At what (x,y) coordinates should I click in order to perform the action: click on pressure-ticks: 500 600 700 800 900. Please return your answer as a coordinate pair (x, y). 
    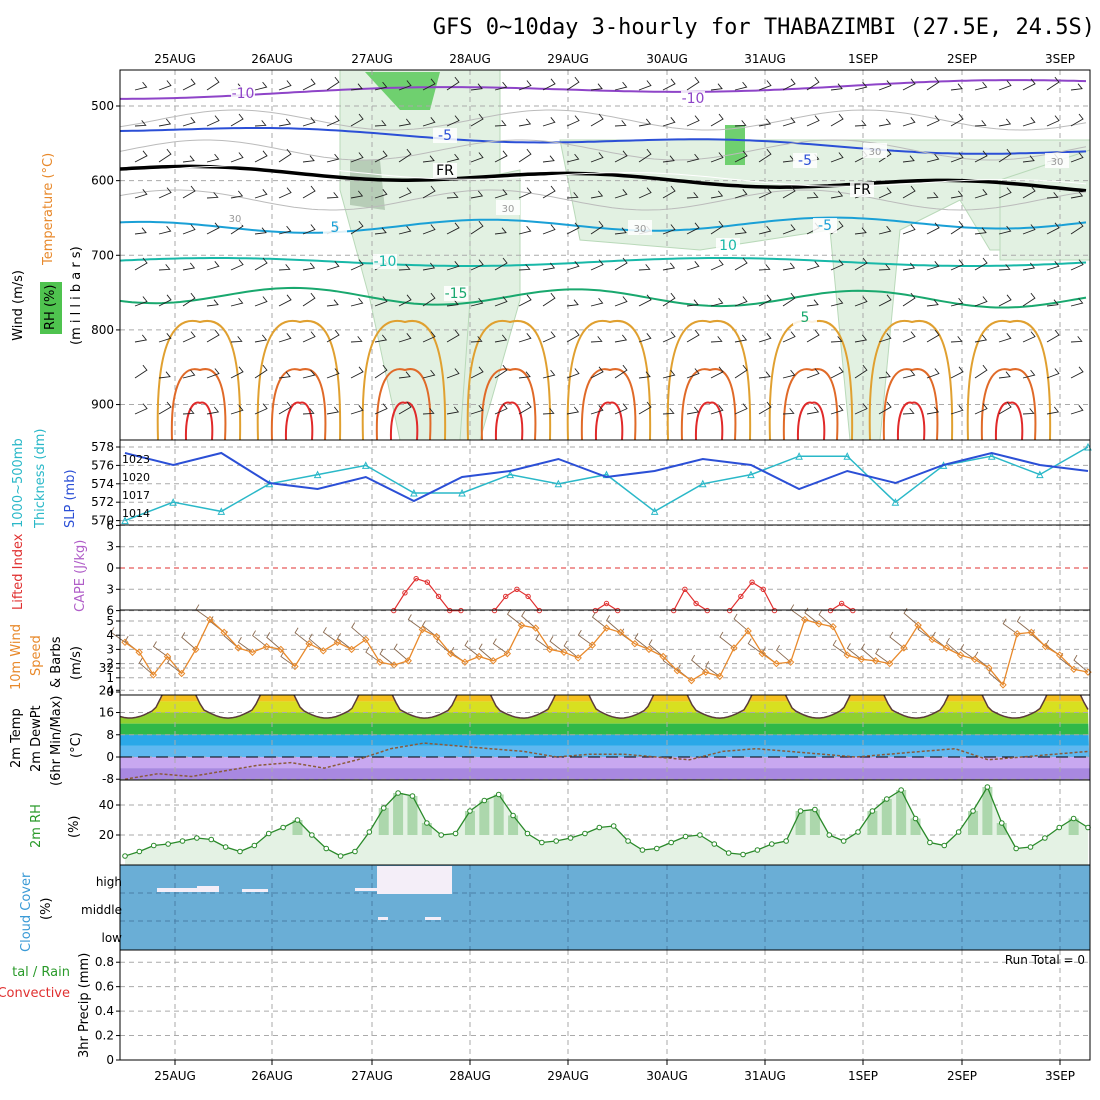
    Looking at the image, I should click on (105, 255).